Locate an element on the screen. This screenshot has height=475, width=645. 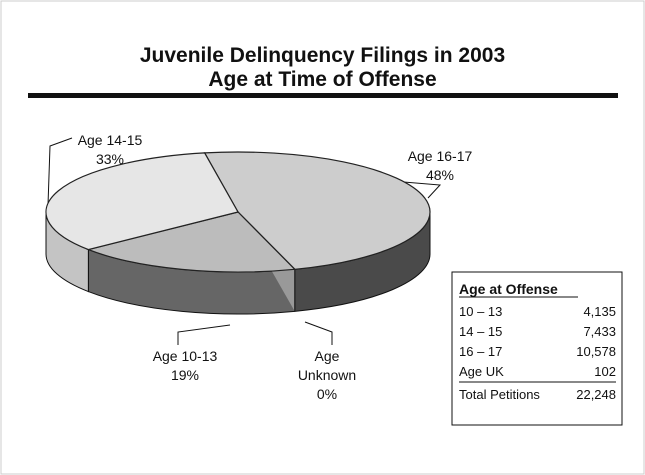
slice-value-label: 33% is located at coordinates (110, 159).